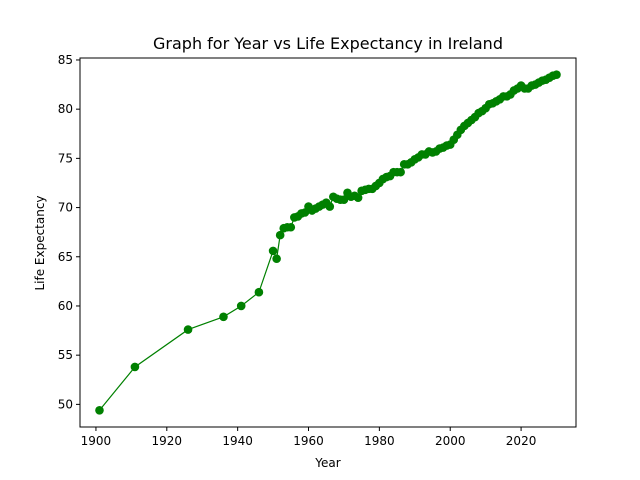 The image size is (640, 480). I want to click on x-axis-label: Year, so click(327, 463).